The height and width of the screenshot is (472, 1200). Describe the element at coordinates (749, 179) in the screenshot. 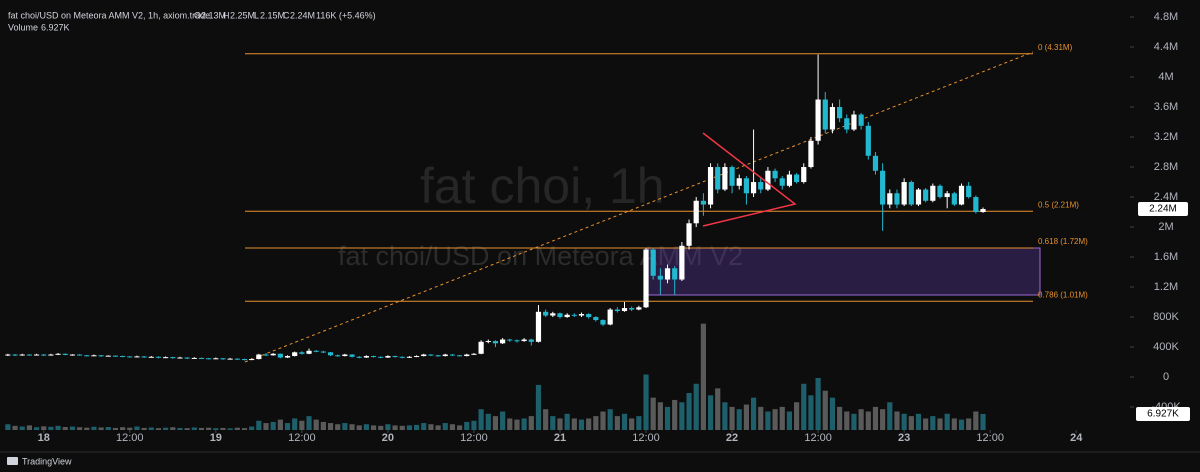

I see `triangle-drawing` at that location.